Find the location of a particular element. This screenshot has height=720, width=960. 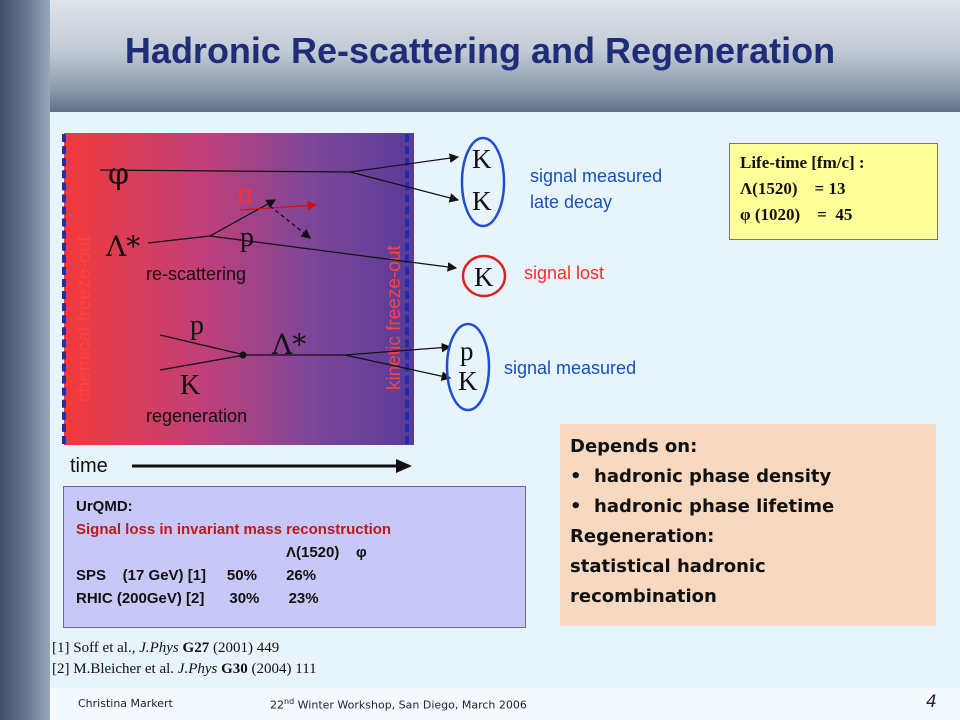

regeneration-line-1: statistical hadronic is located at coordinates (668, 566).